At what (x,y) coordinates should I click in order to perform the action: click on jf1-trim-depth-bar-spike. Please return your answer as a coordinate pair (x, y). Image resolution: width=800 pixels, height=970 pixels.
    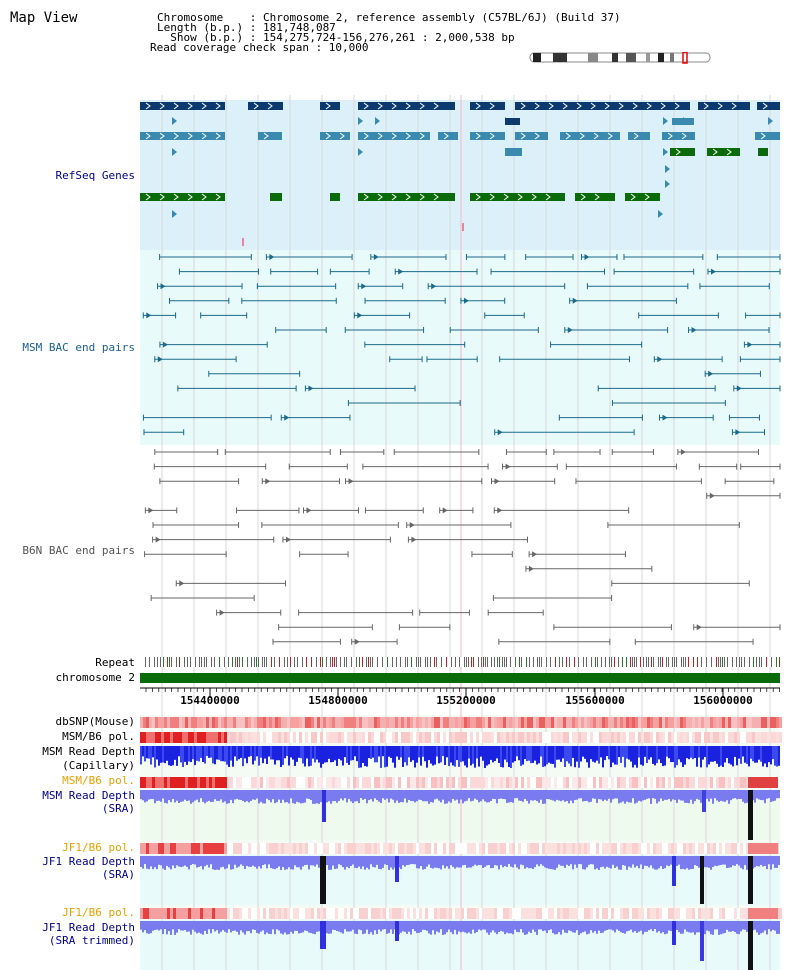
    Looking at the image, I should click on (674, 933).